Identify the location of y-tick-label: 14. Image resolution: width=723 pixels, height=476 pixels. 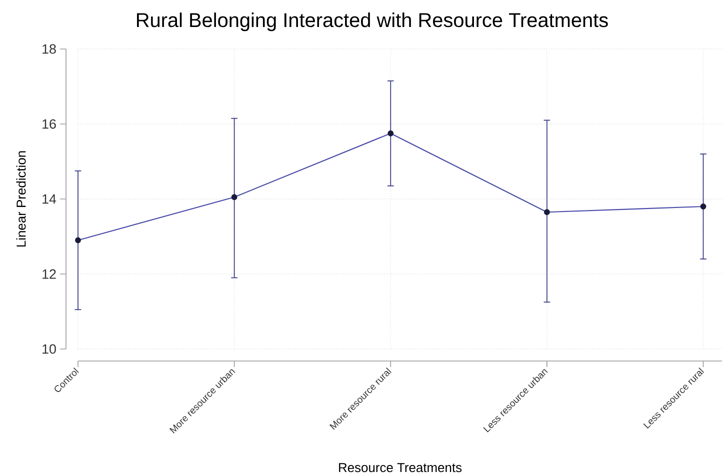
(49, 199).